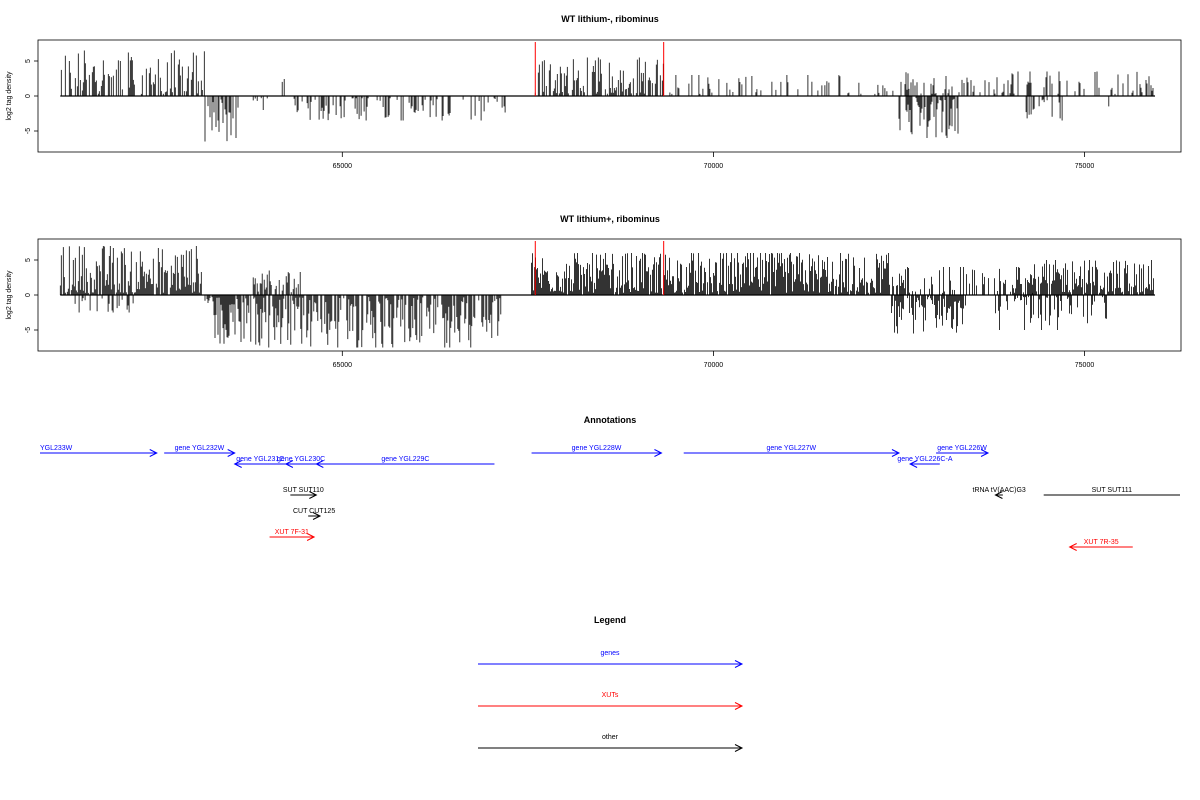  What do you see at coordinates (791, 448) in the screenshot?
I see `feature-label: gene YGL227W` at bounding box center [791, 448].